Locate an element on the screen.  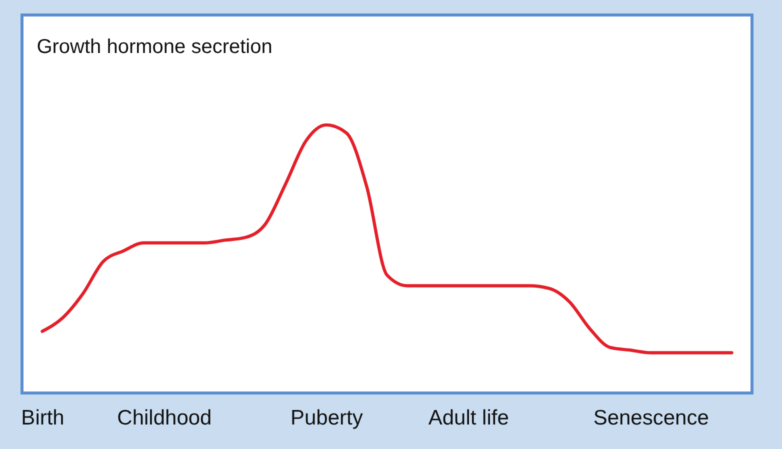
x-tick-label: Puberty is located at coordinates (327, 418).